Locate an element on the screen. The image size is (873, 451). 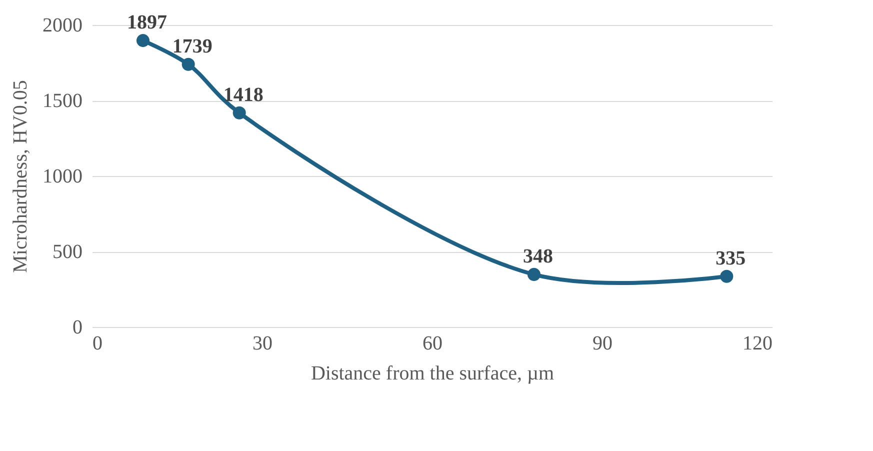
y-tick-label: 1000 is located at coordinates (62, 177).